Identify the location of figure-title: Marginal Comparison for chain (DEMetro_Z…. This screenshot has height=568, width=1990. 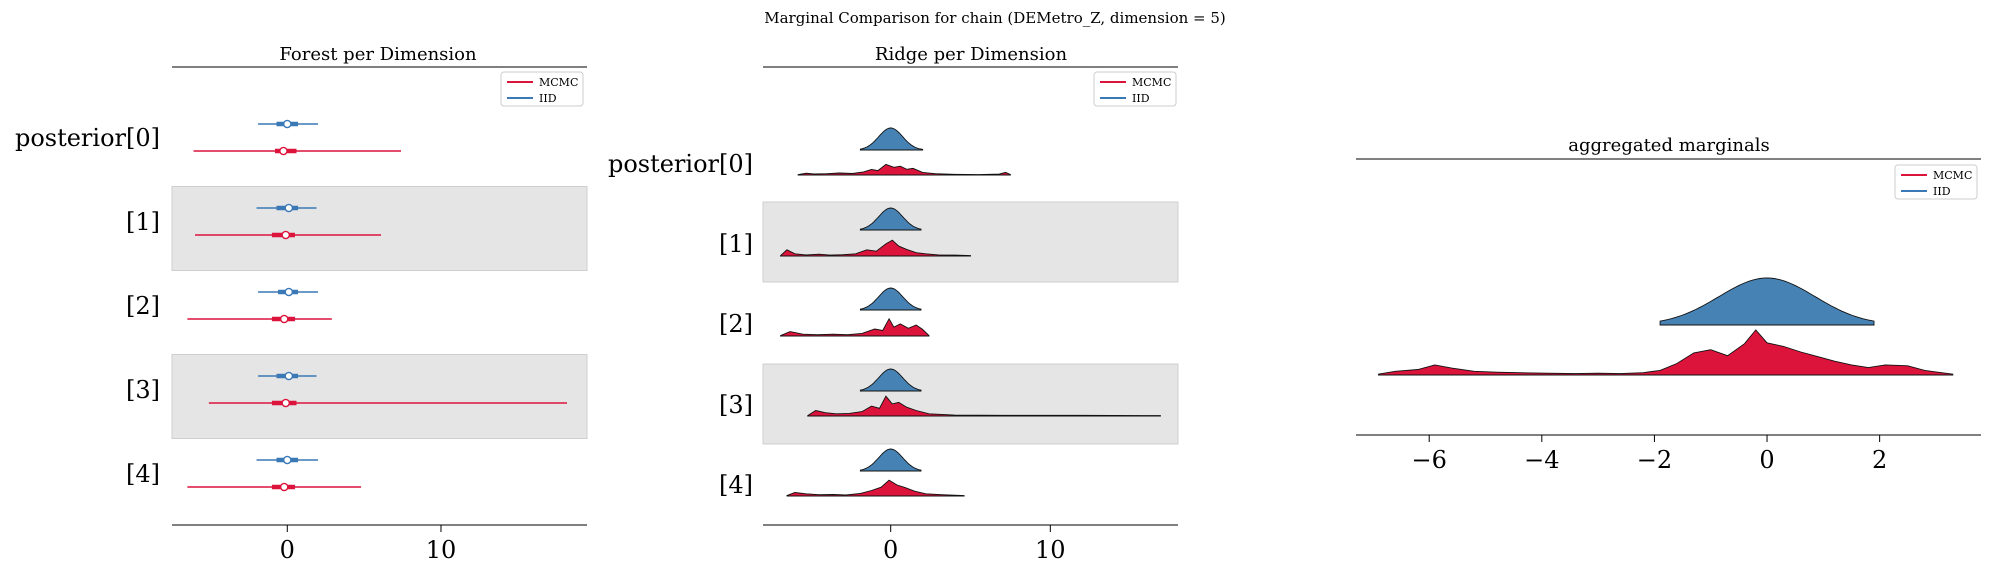
(995, 18).